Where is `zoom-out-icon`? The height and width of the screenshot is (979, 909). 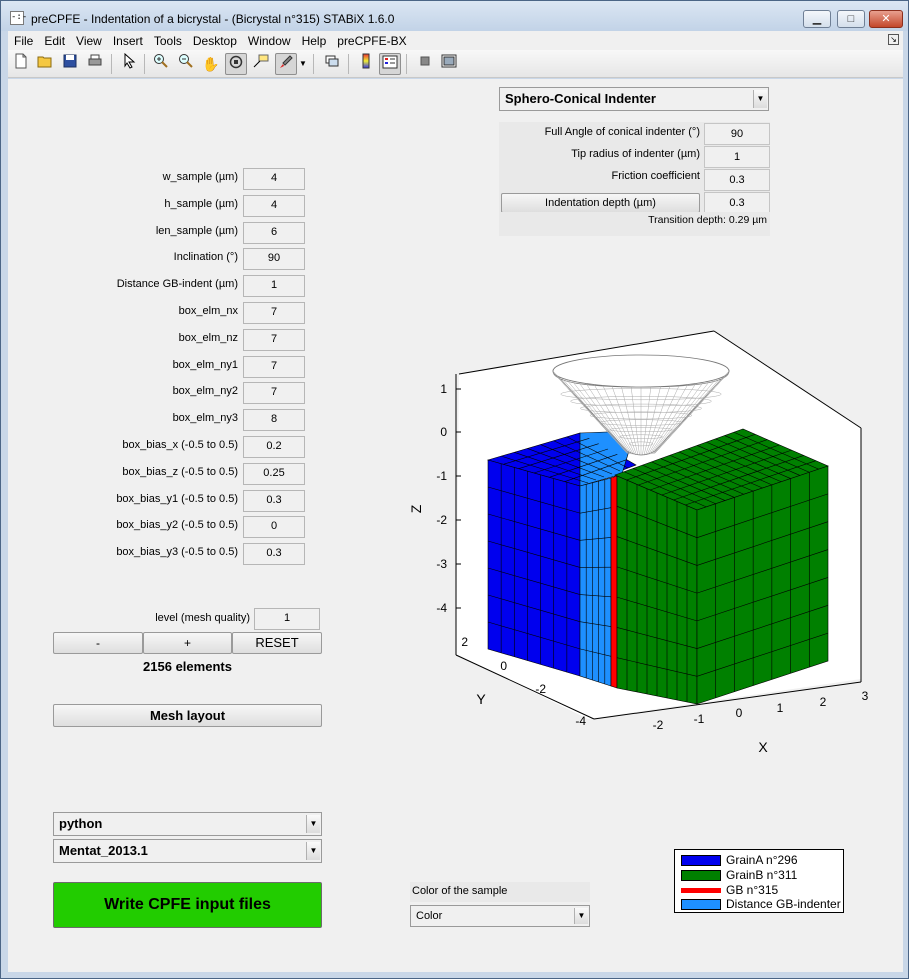 zoom-out-icon is located at coordinates (186, 64).